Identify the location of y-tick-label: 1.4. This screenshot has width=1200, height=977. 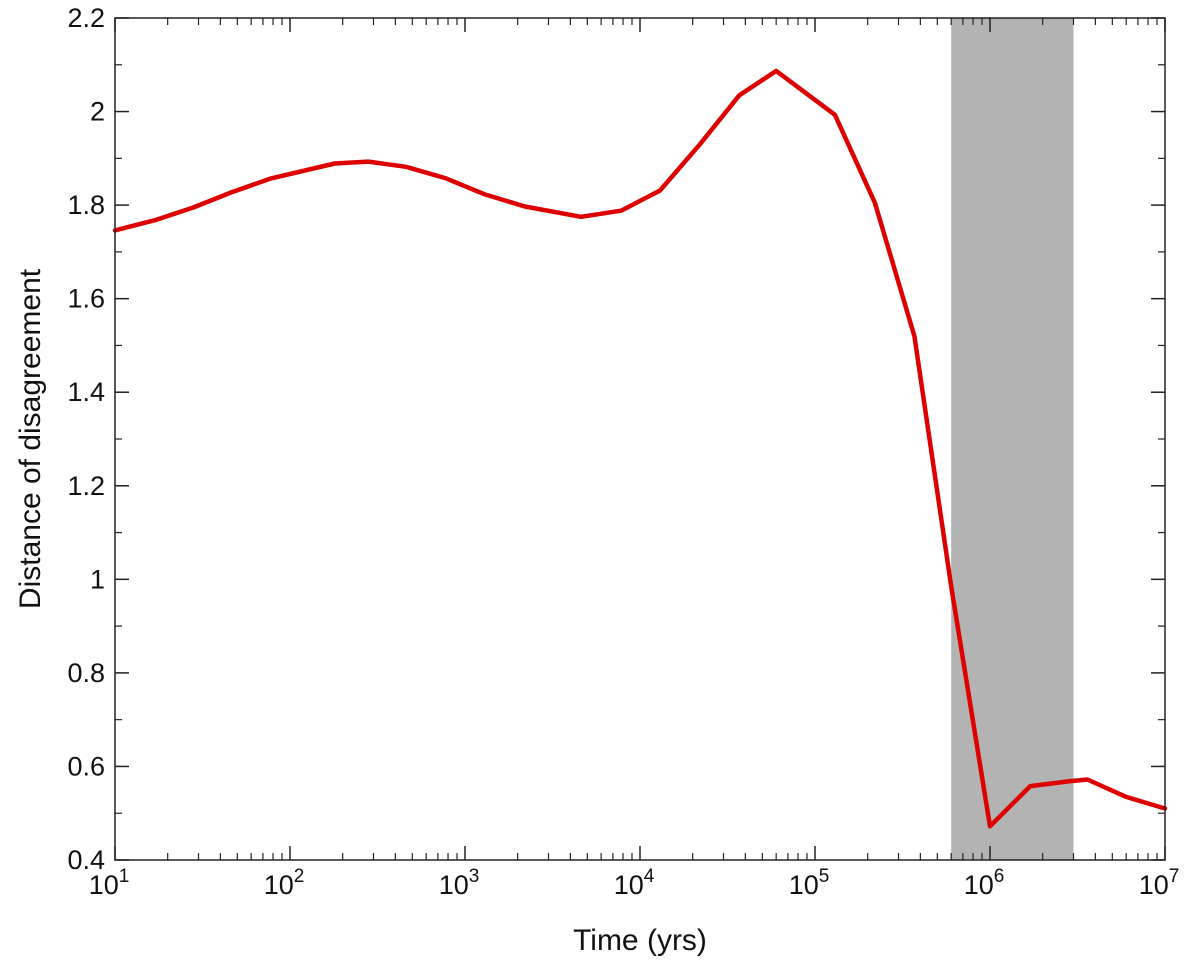
(86, 392).